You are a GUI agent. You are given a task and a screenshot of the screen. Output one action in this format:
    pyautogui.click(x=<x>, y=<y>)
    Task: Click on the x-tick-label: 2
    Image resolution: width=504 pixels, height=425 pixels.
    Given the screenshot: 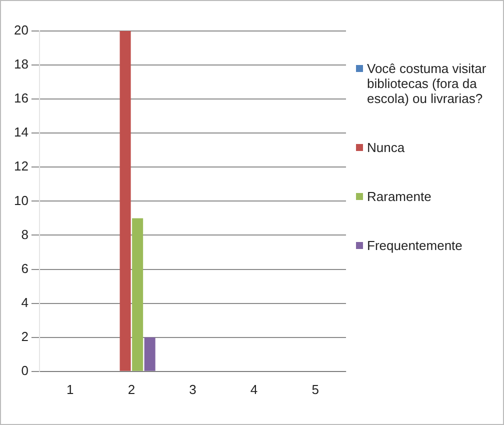 What is the action you would take?
    pyautogui.click(x=132, y=389)
    